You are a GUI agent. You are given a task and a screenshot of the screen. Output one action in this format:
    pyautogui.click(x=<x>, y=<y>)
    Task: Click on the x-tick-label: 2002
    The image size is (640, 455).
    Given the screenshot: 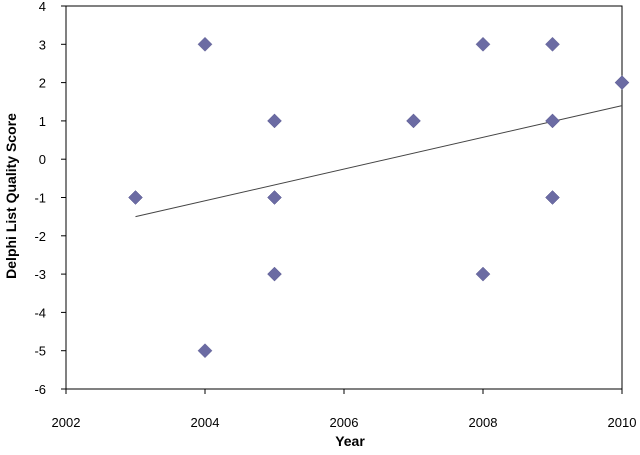 What is the action you would take?
    pyautogui.click(x=66, y=422)
    